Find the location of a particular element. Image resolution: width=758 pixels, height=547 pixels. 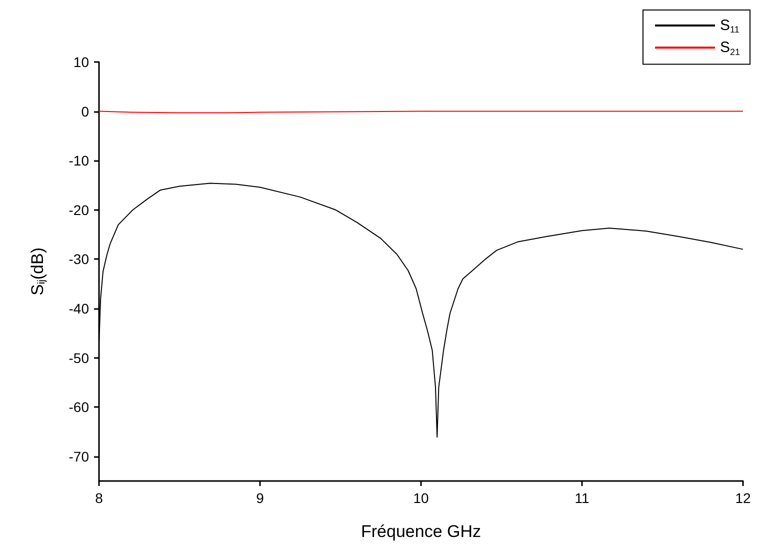

y-axis-title: Sij(dB) is located at coordinates (38, 272).